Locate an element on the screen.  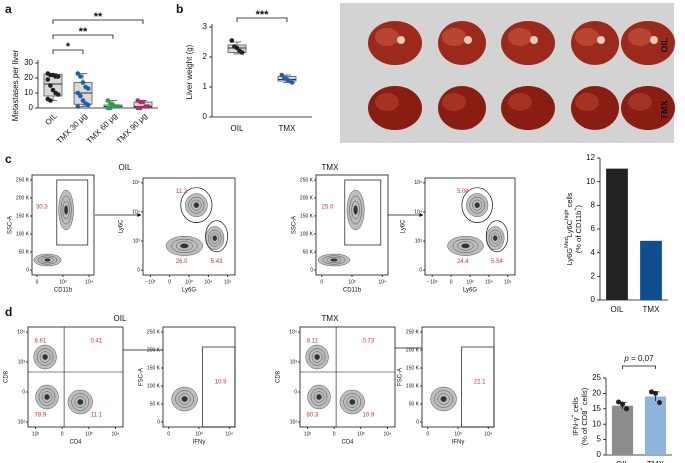
x-axis-label: CD11b is located at coordinates (63, 291).